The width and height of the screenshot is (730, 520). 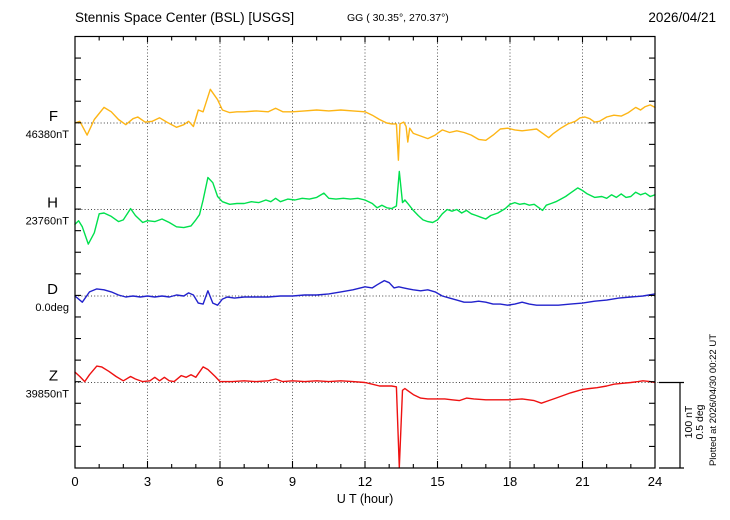 I want to click on plotted-at-note: Plotted at 2026/04/30 00:22 UT, so click(x=713, y=400).